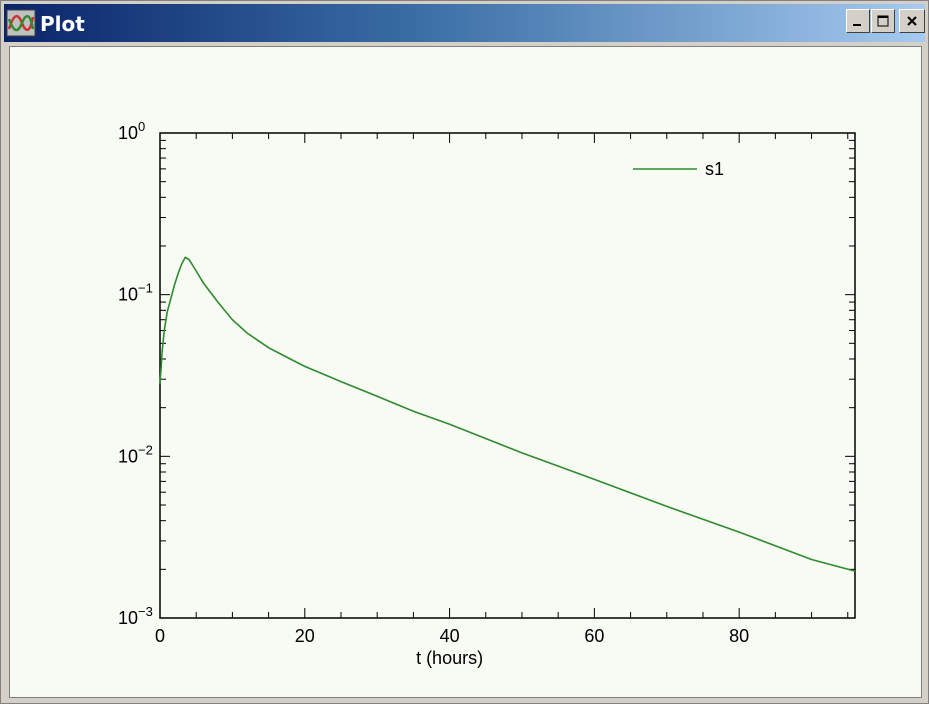  I want to click on title-bar: Plot, so click(464, 23).